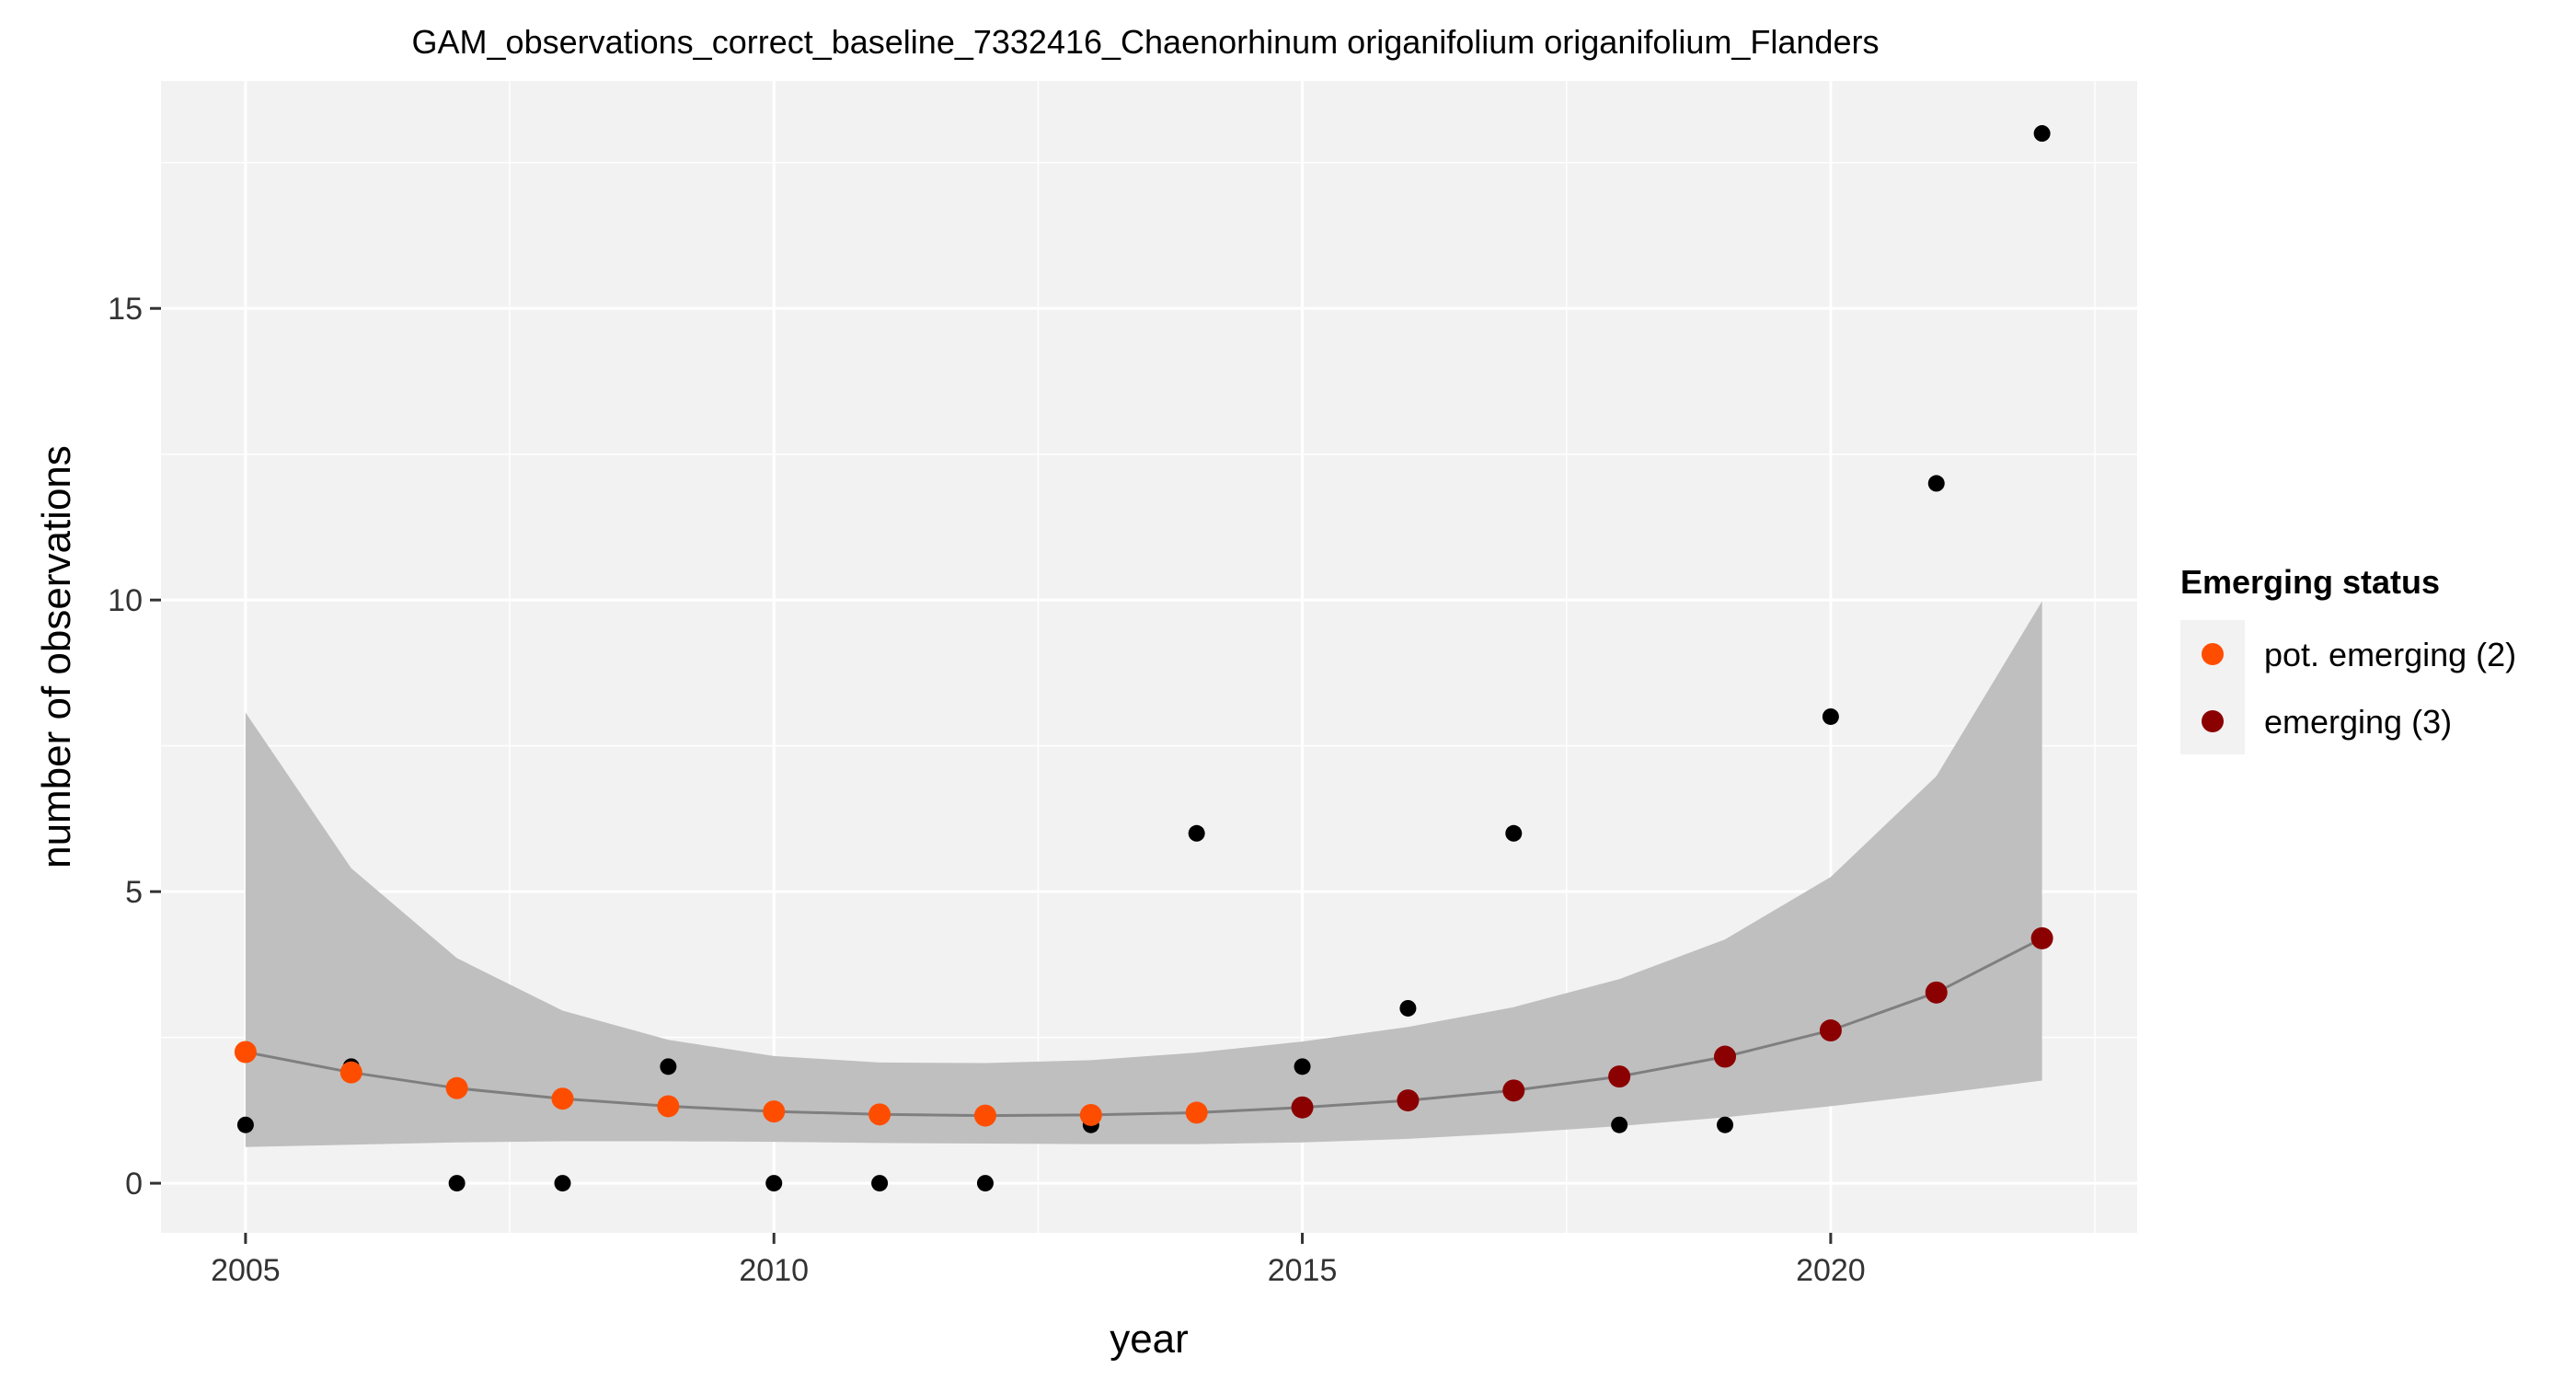 This screenshot has width=2576, height=1380. Describe the element at coordinates (1149, 1339) in the screenshot. I see `x-axis-title: year` at that location.